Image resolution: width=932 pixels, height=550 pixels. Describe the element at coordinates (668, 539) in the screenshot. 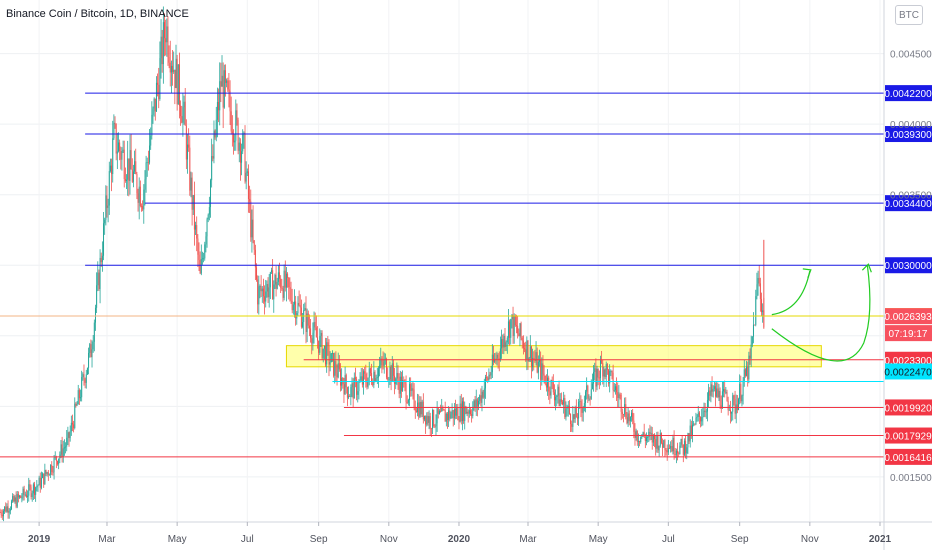

I see `x-tick-label: Jul` at that location.